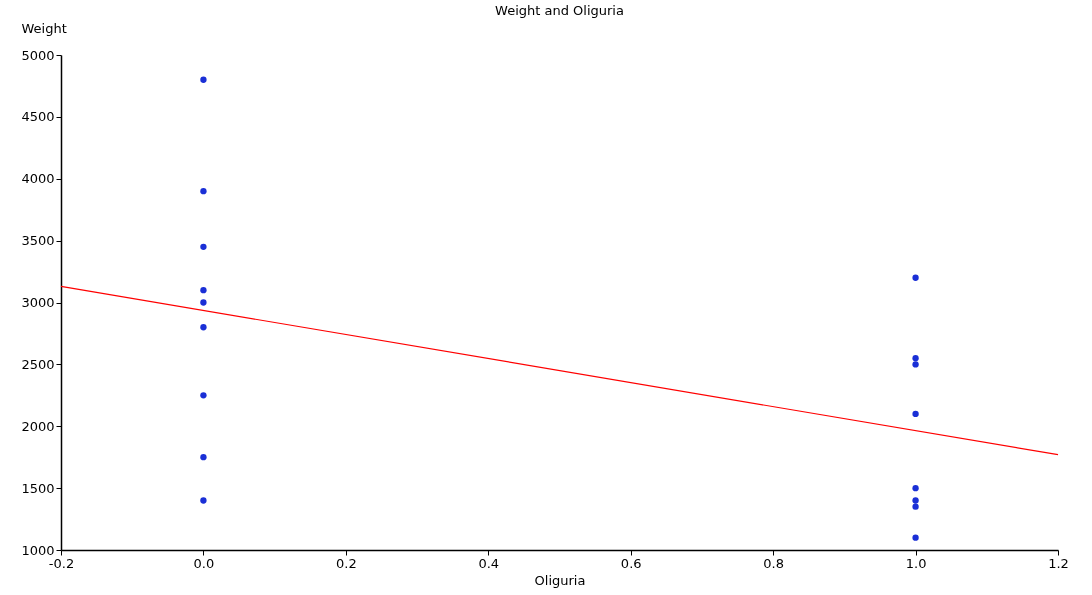 This screenshot has height=595, width=1092. What do you see at coordinates (38, 179) in the screenshot?
I see `y-tick-label: 4000` at bounding box center [38, 179].